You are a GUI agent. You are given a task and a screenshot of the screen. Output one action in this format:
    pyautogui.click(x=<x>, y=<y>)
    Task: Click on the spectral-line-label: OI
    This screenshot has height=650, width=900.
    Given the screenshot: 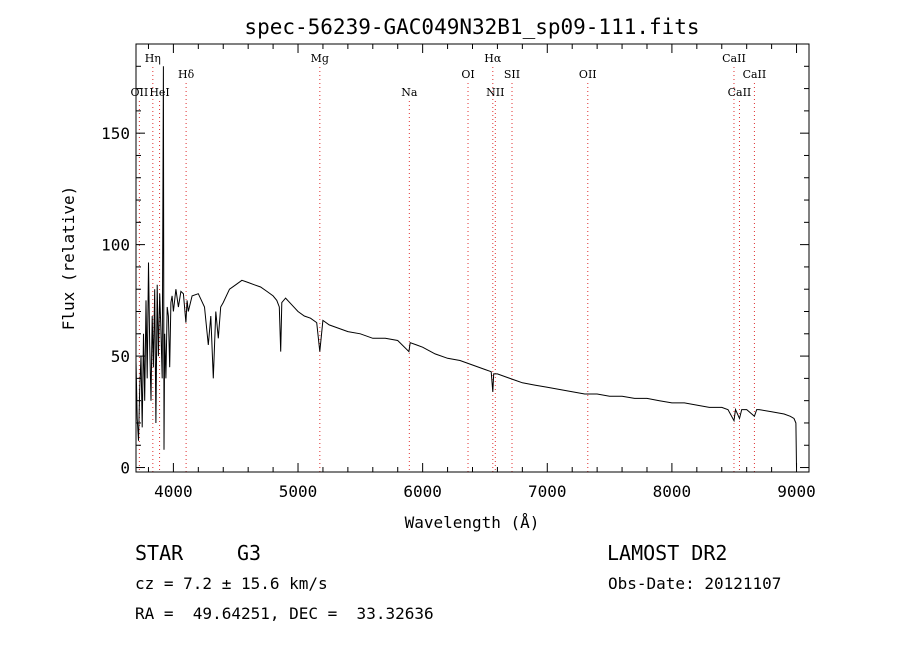 What is the action you would take?
    pyautogui.click(x=467, y=74)
    